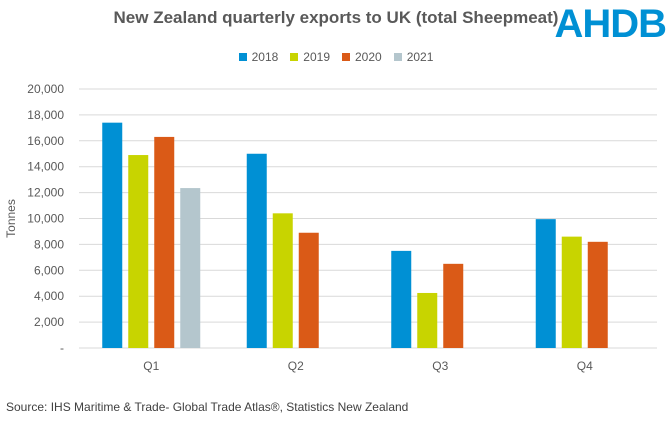  Describe the element at coordinates (45, 167) in the screenshot. I see `y-tick-label: 14,000` at that location.